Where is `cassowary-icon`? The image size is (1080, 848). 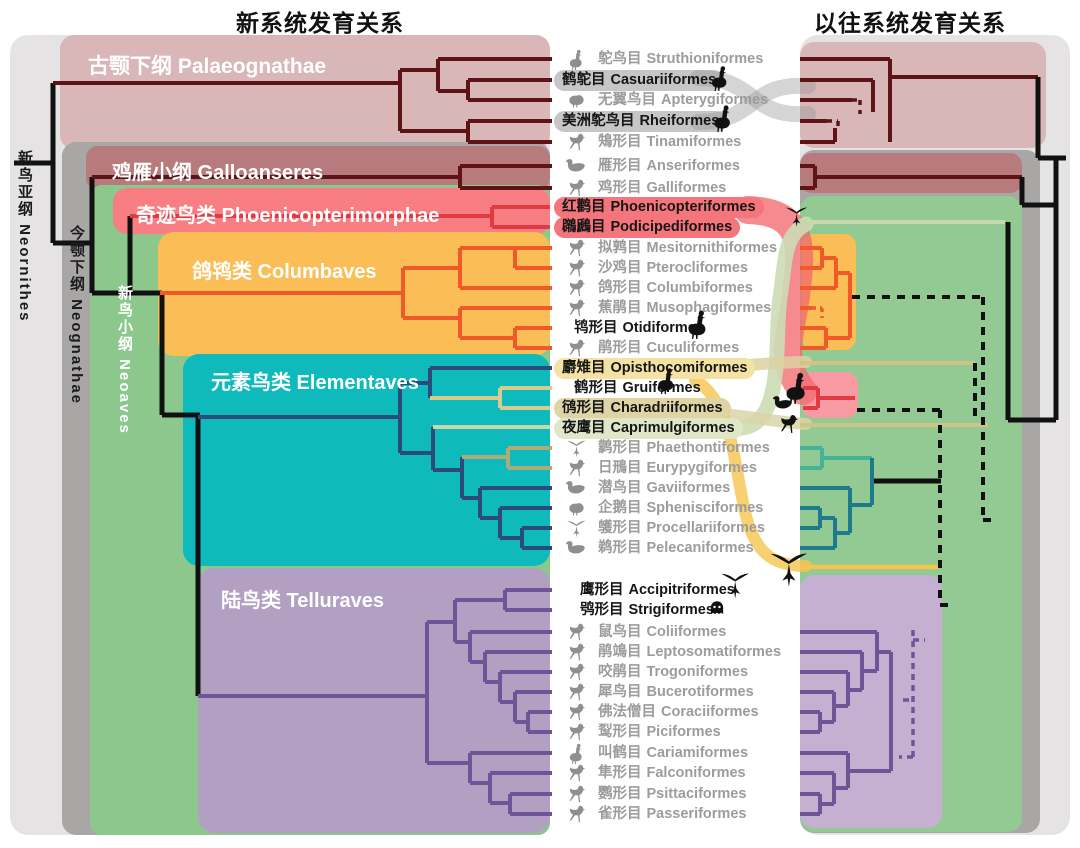
cassowary-icon is located at coordinates (719, 77).